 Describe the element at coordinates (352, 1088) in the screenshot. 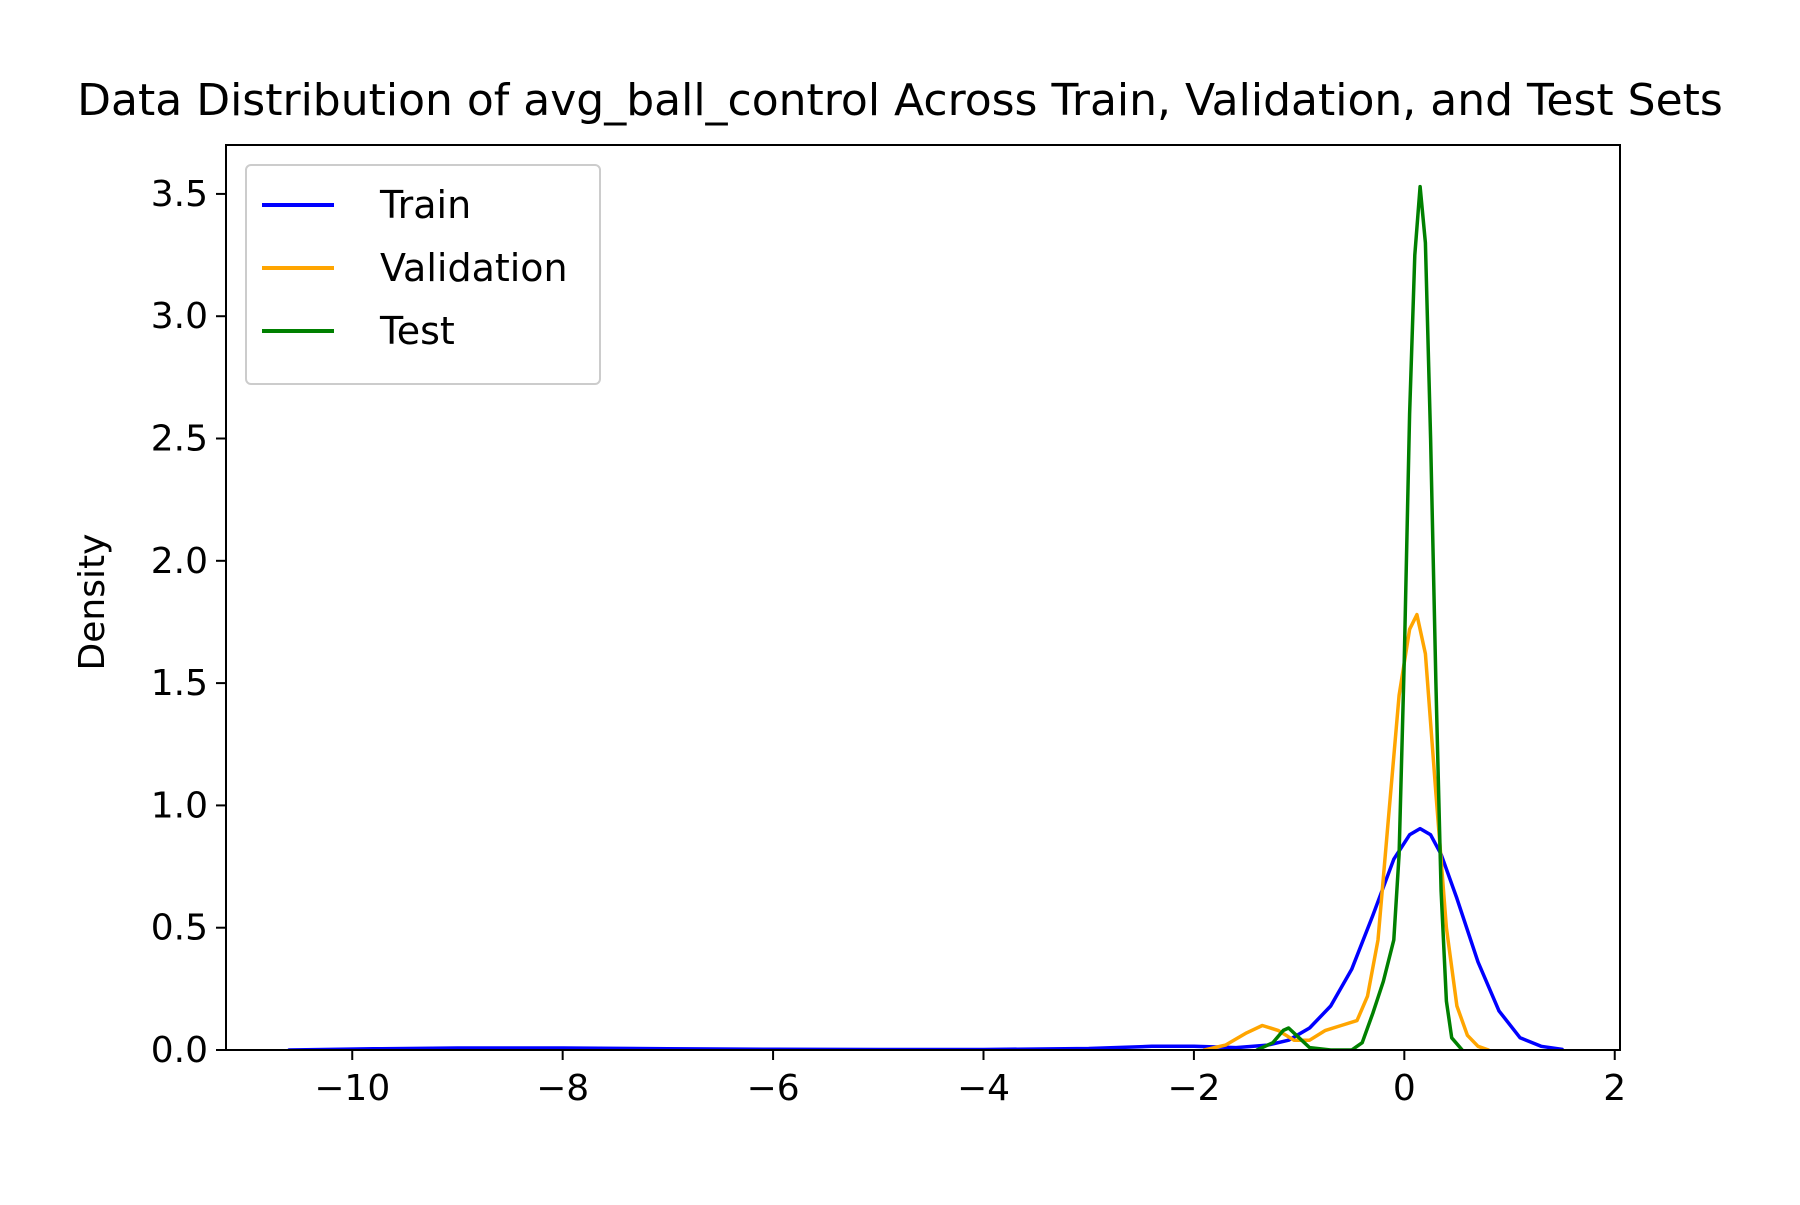

I see `x-tick-label: −10` at that location.